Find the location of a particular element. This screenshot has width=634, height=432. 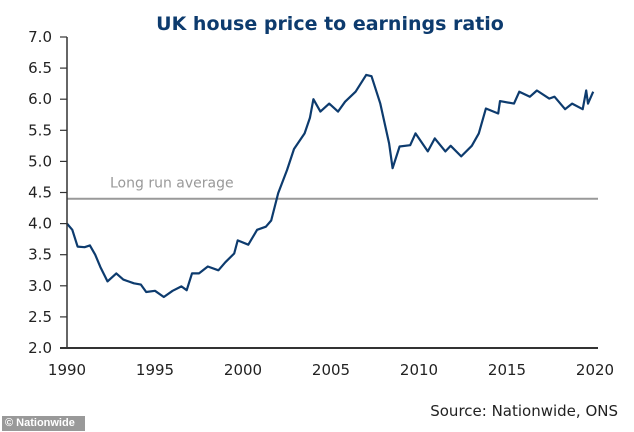

y-tick-label: 6.0 is located at coordinates (40, 99).